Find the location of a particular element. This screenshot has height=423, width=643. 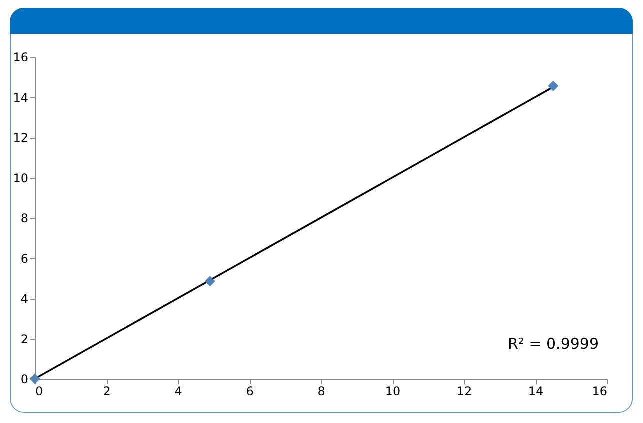

x-tick-label: 16 is located at coordinates (600, 391).